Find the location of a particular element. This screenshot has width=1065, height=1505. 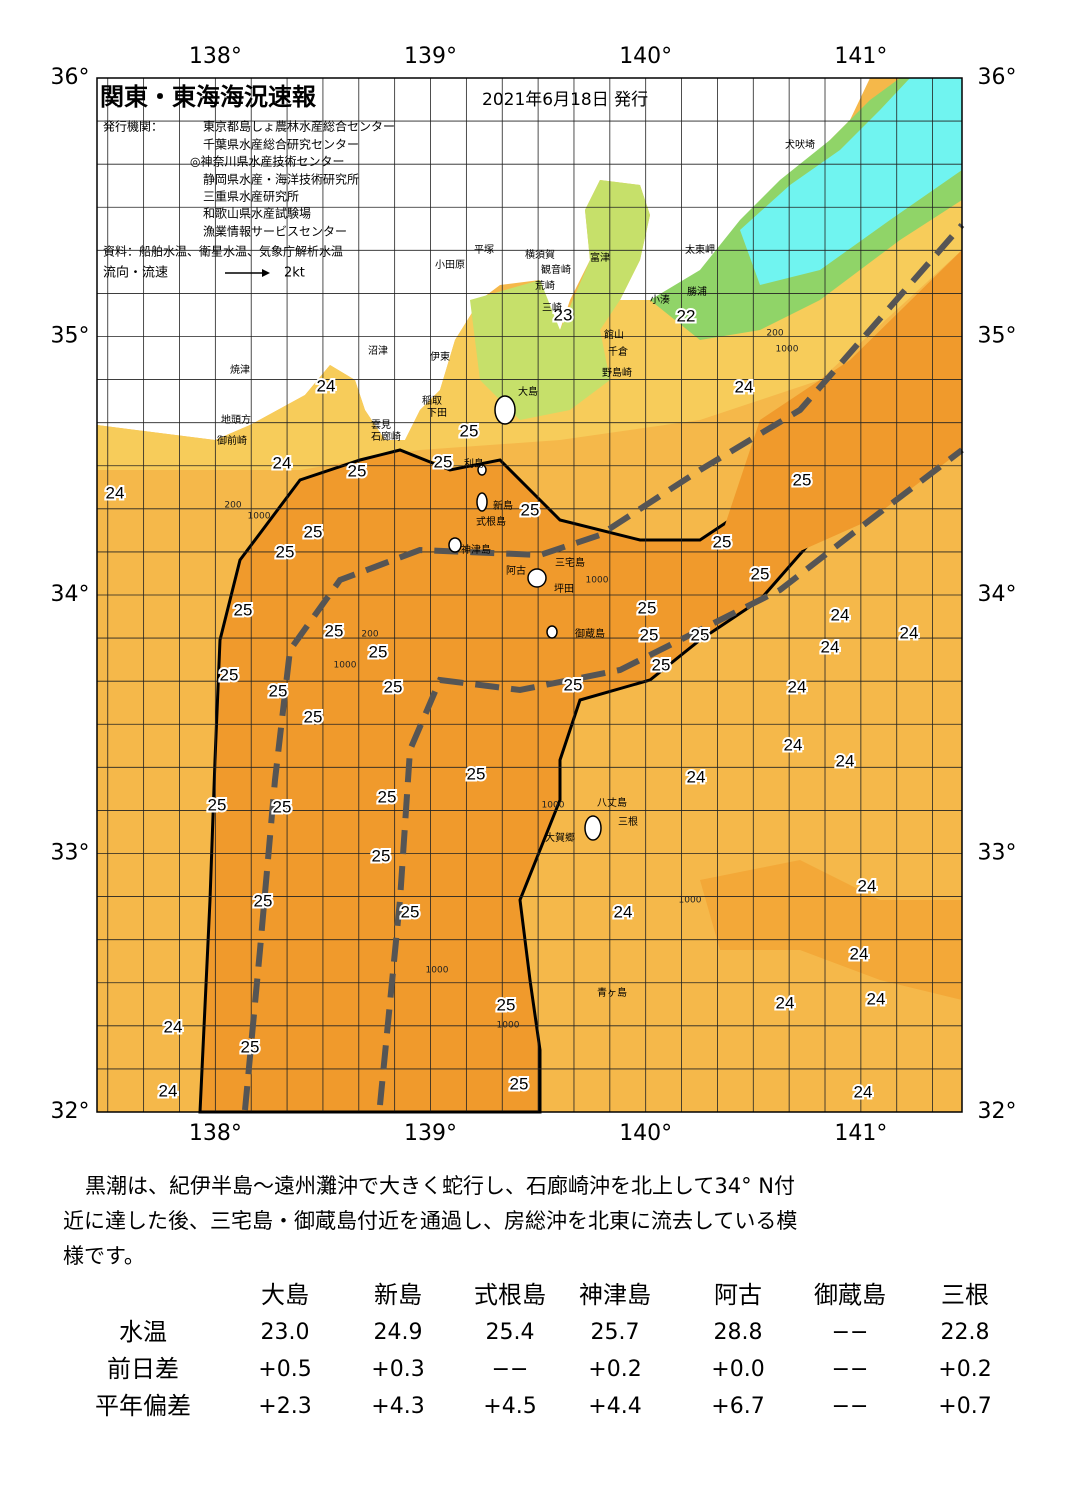

description-line: 黒潮は、紀伊半島～遠州灘沖で大きく蛇行し、石廊崎沖を北上して34° N付 is located at coordinates (440, 1186).